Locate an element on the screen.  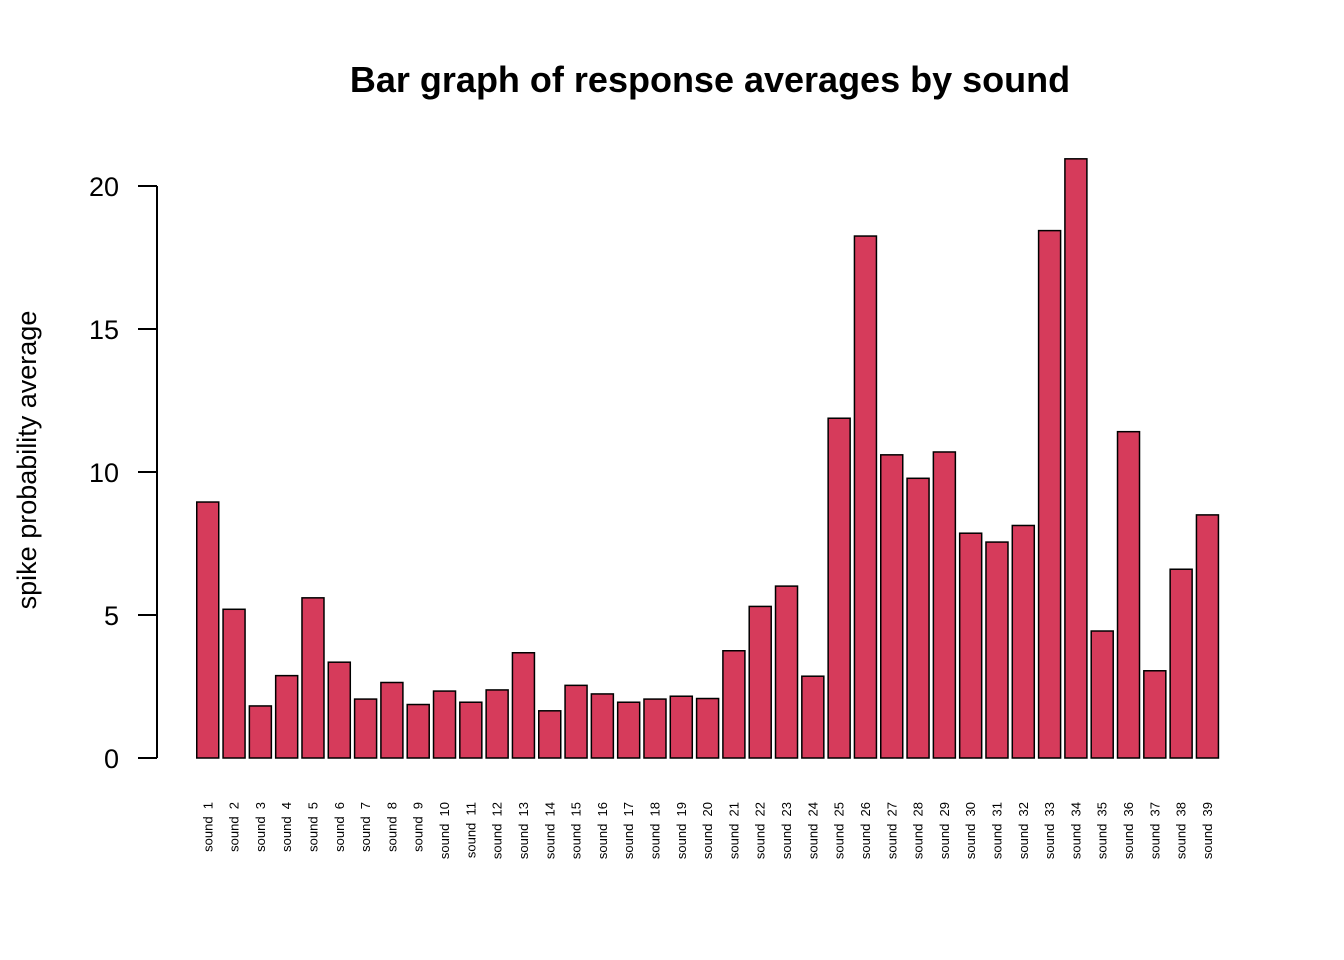
x-tick-label: sound 21 is located at coordinates (733, 830).